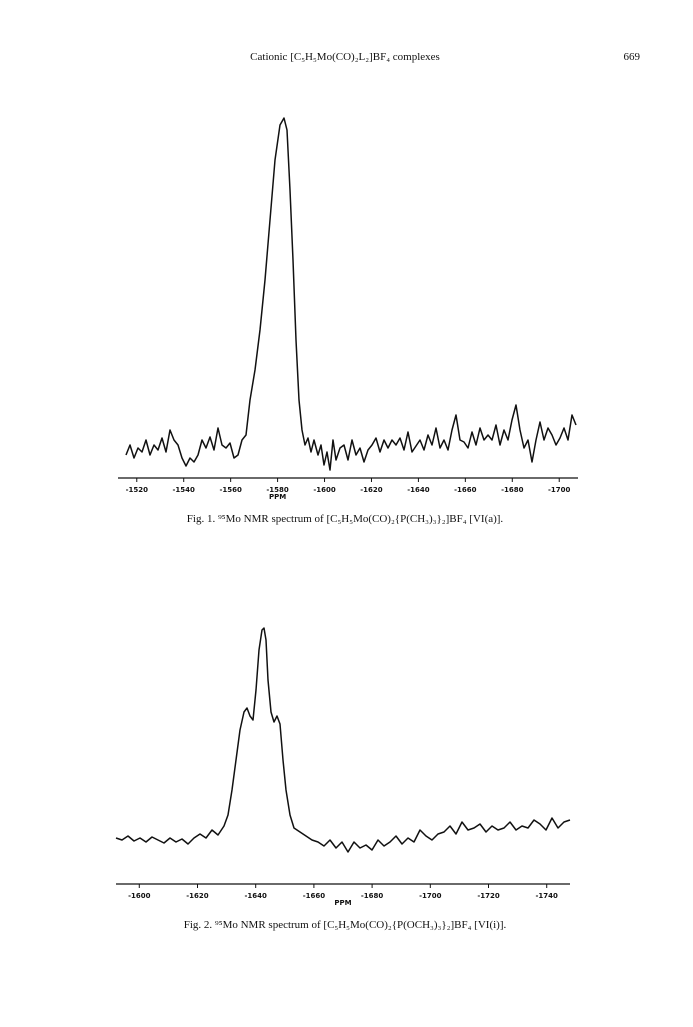 The width and height of the screenshot is (693, 1027). I want to click on x-tick-label: -1740, so click(547, 896).